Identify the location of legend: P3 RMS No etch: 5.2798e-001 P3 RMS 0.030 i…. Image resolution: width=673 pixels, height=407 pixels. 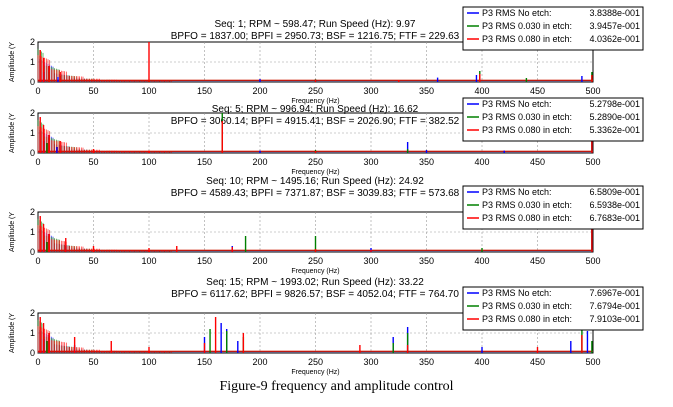
(553, 119).